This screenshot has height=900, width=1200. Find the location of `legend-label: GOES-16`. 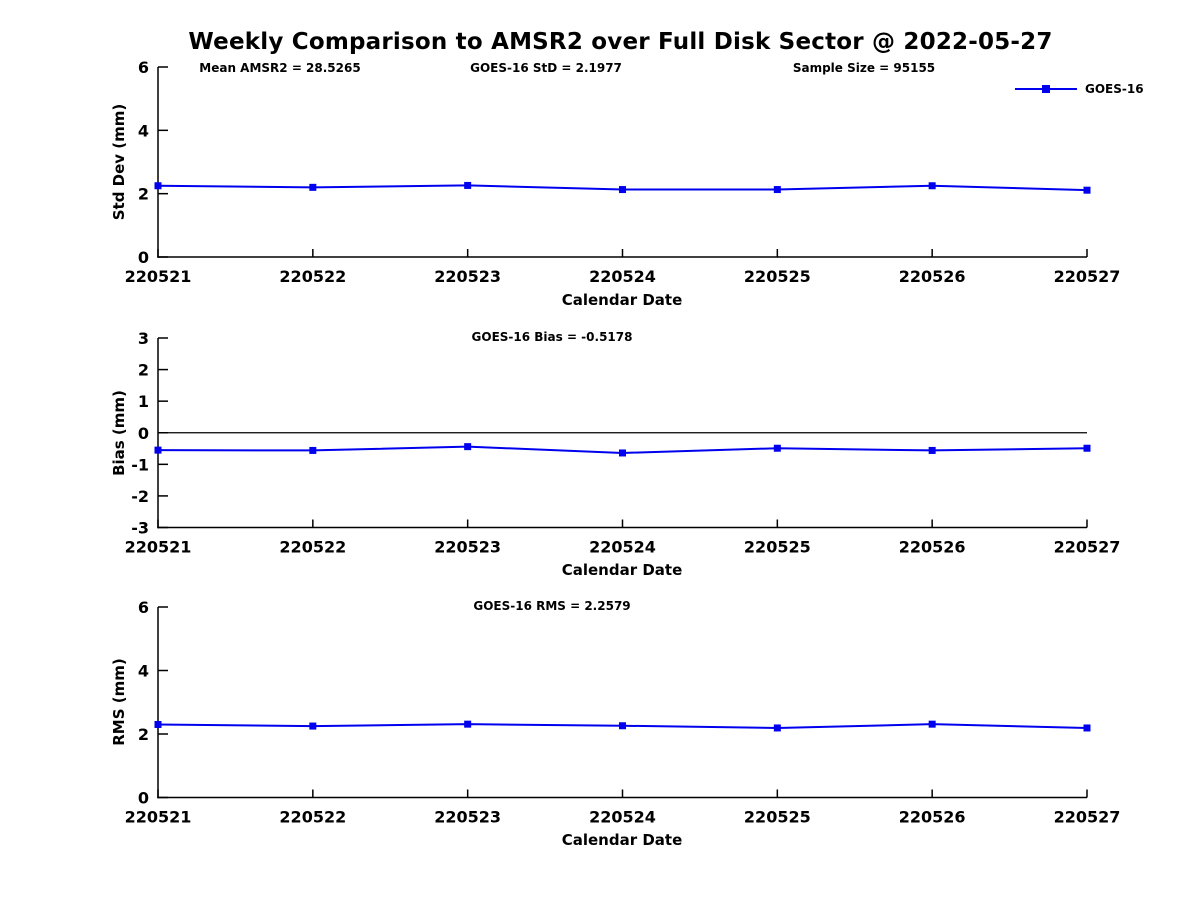

legend-label: GOES-16 is located at coordinates (1114, 89).